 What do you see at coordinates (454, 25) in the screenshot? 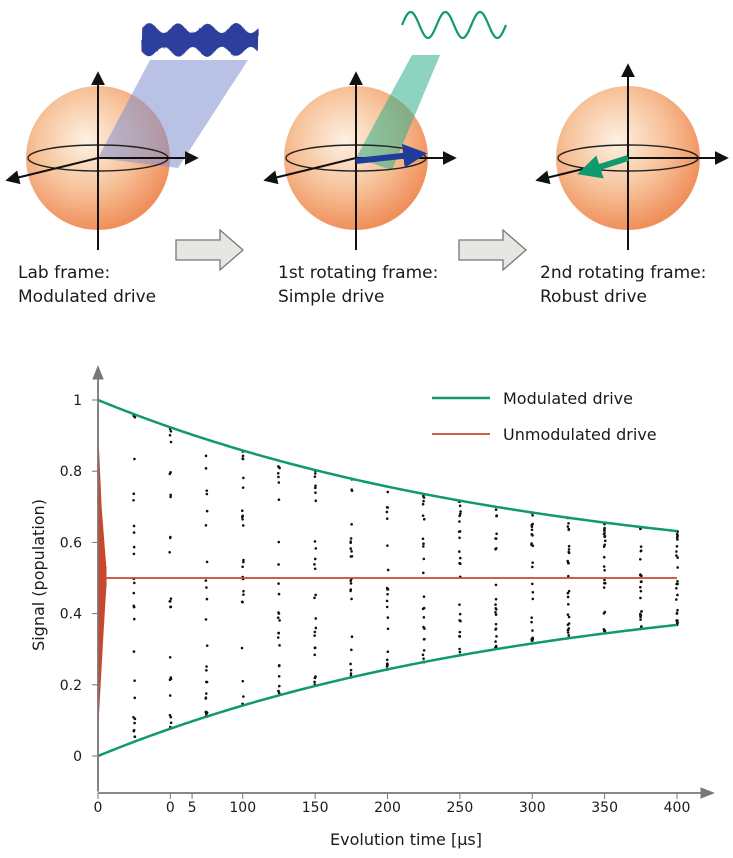
I see `wave-path` at bounding box center [454, 25].